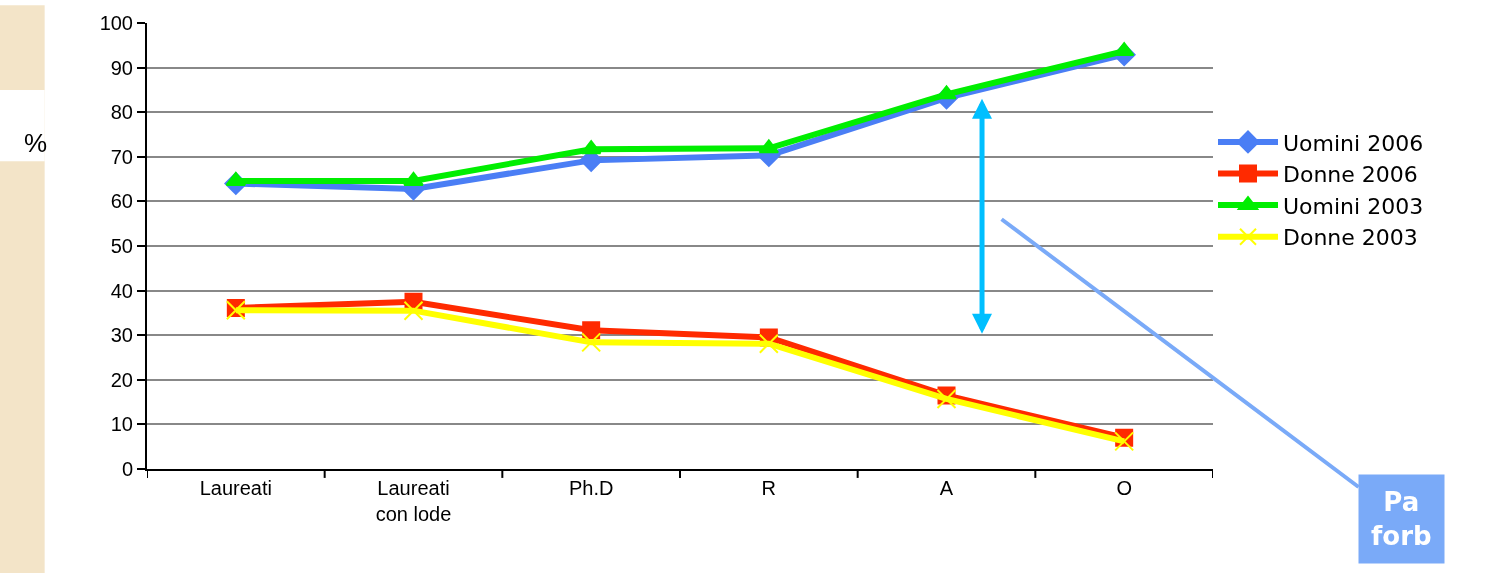 The width and height of the screenshot is (1510, 574). I want to click on legend-label: Donne 2006, so click(1350, 175).